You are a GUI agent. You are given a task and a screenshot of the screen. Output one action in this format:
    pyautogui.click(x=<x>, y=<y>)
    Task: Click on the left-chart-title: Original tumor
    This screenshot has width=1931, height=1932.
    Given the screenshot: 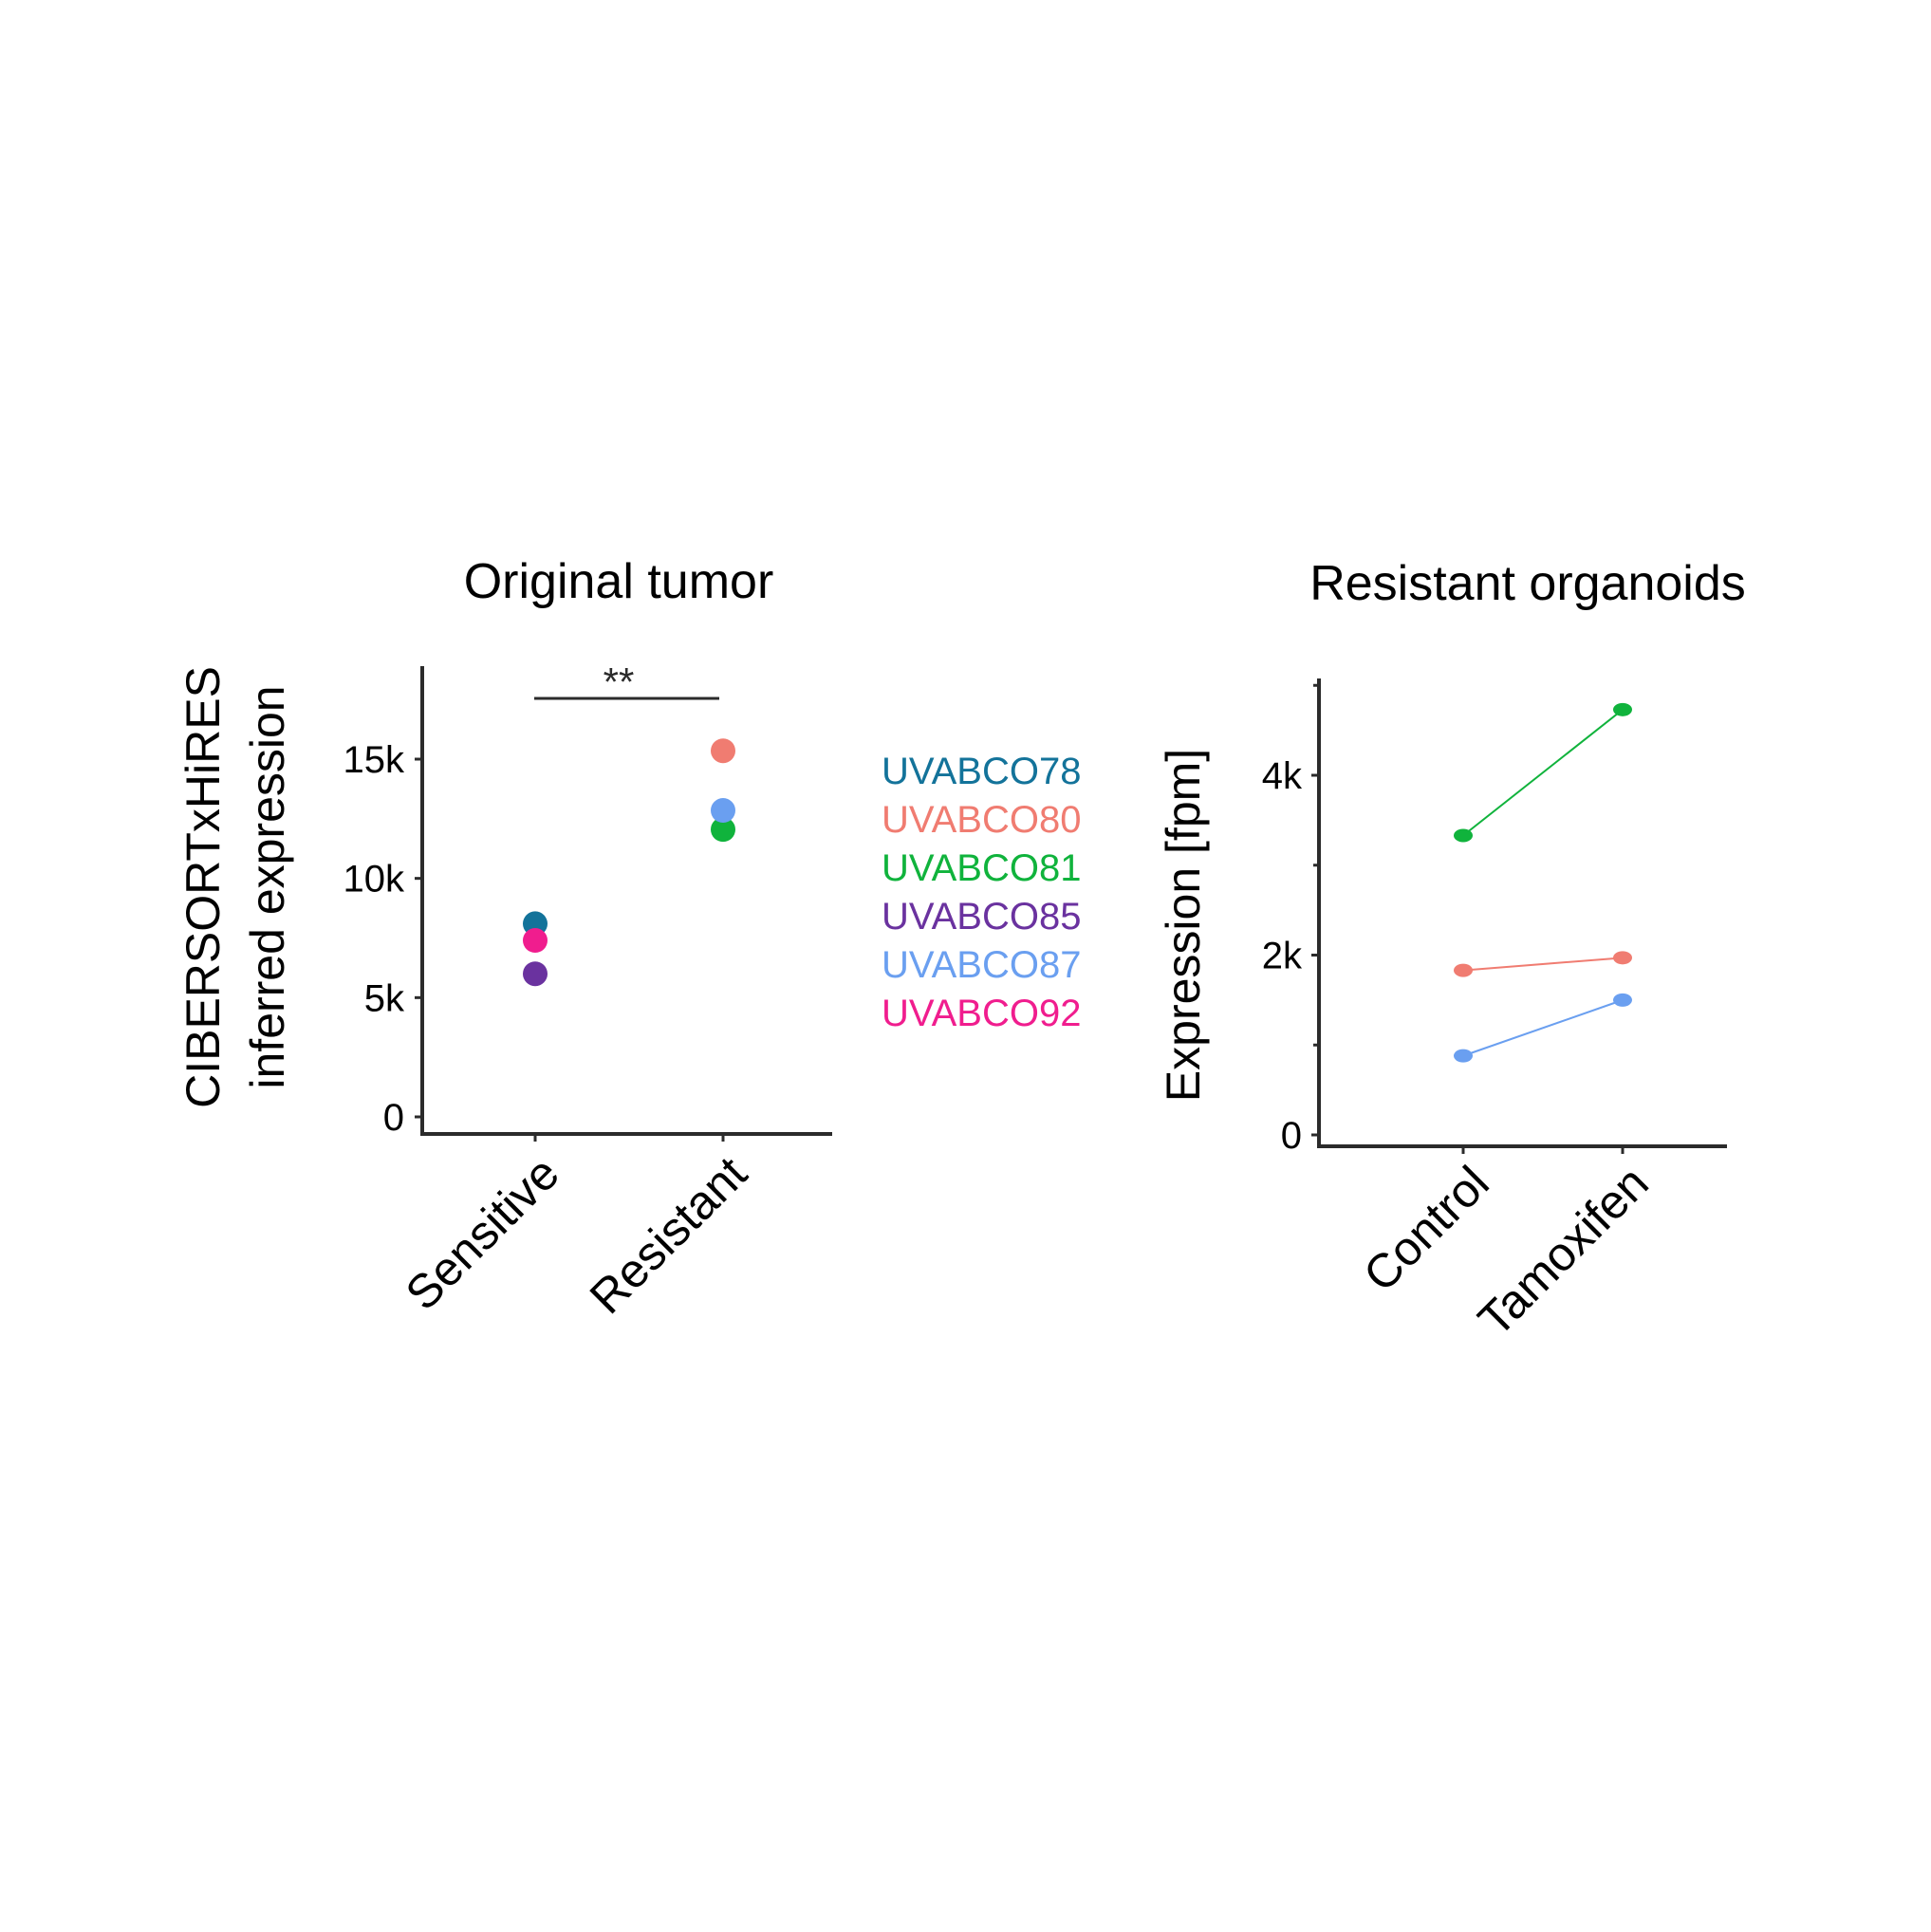 What is the action you would take?
    pyautogui.click(x=619, y=581)
    